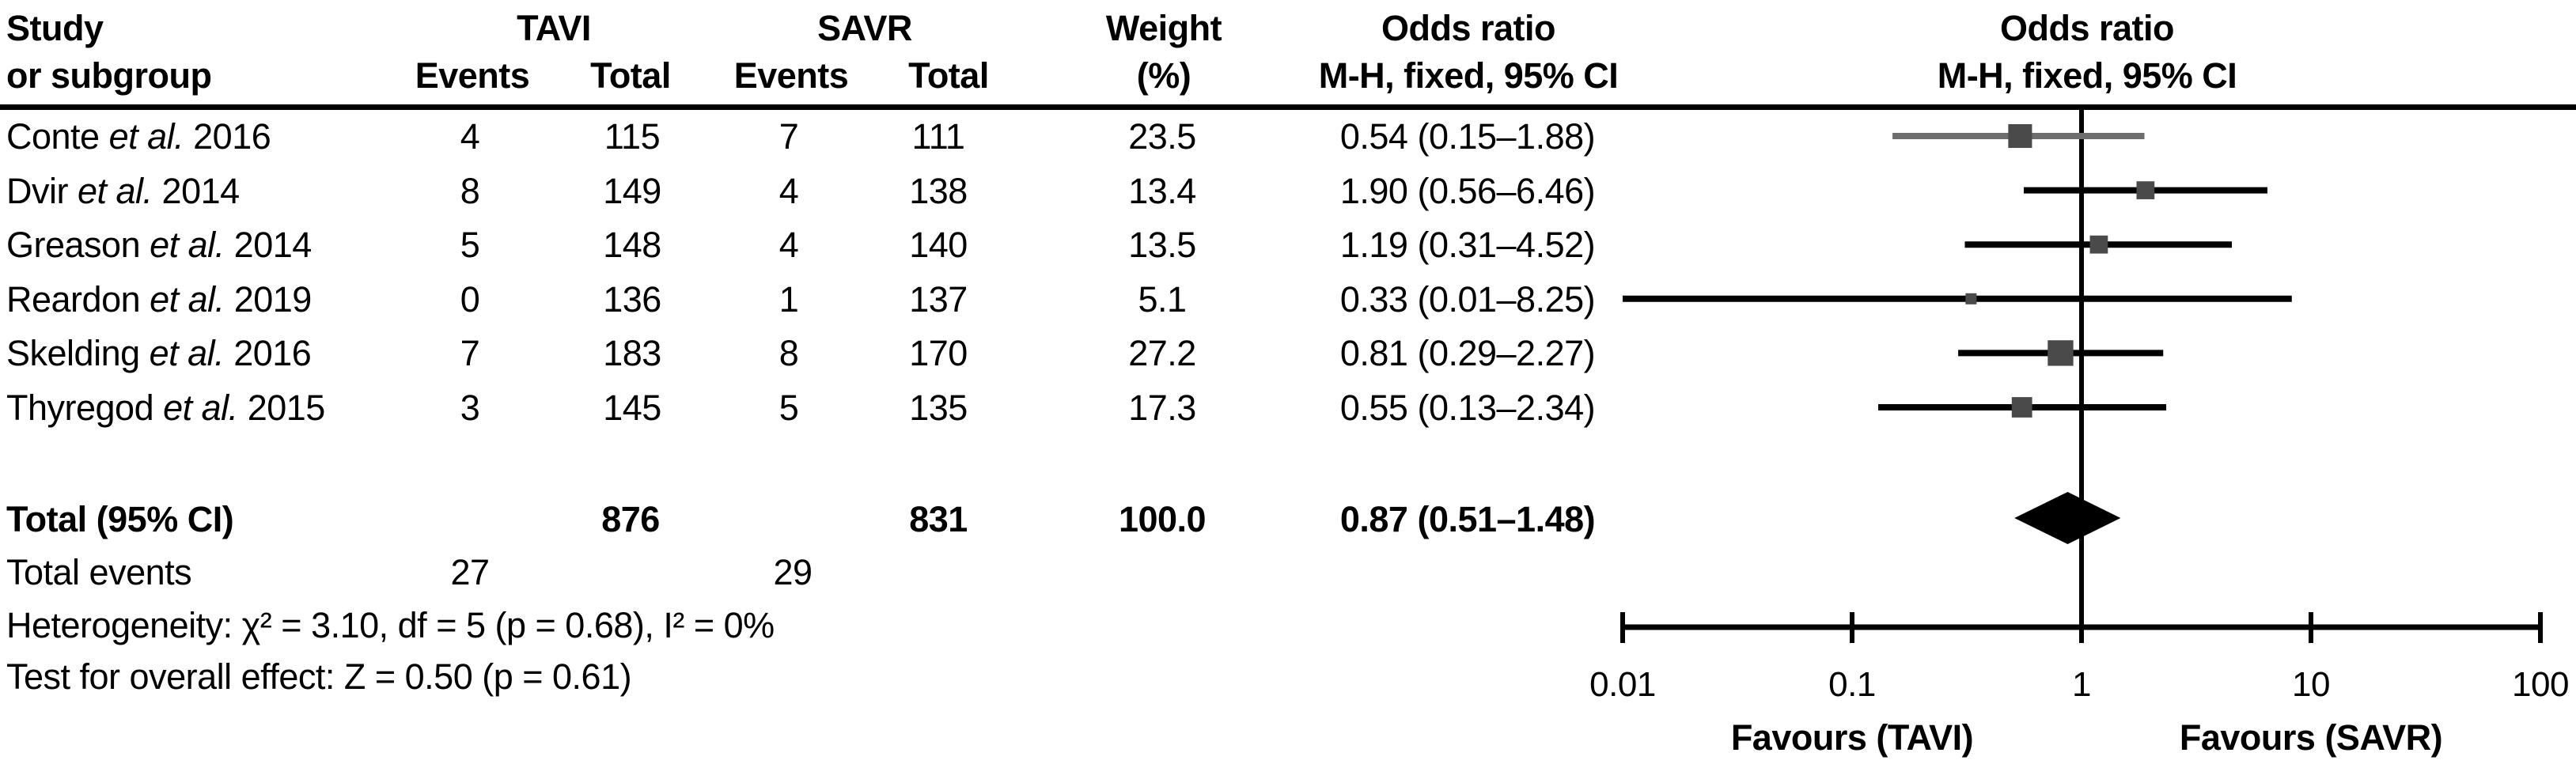 The image size is (2576, 764). What do you see at coordinates (470, 190) in the screenshot?
I see `tavi-events-value: 8` at bounding box center [470, 190].